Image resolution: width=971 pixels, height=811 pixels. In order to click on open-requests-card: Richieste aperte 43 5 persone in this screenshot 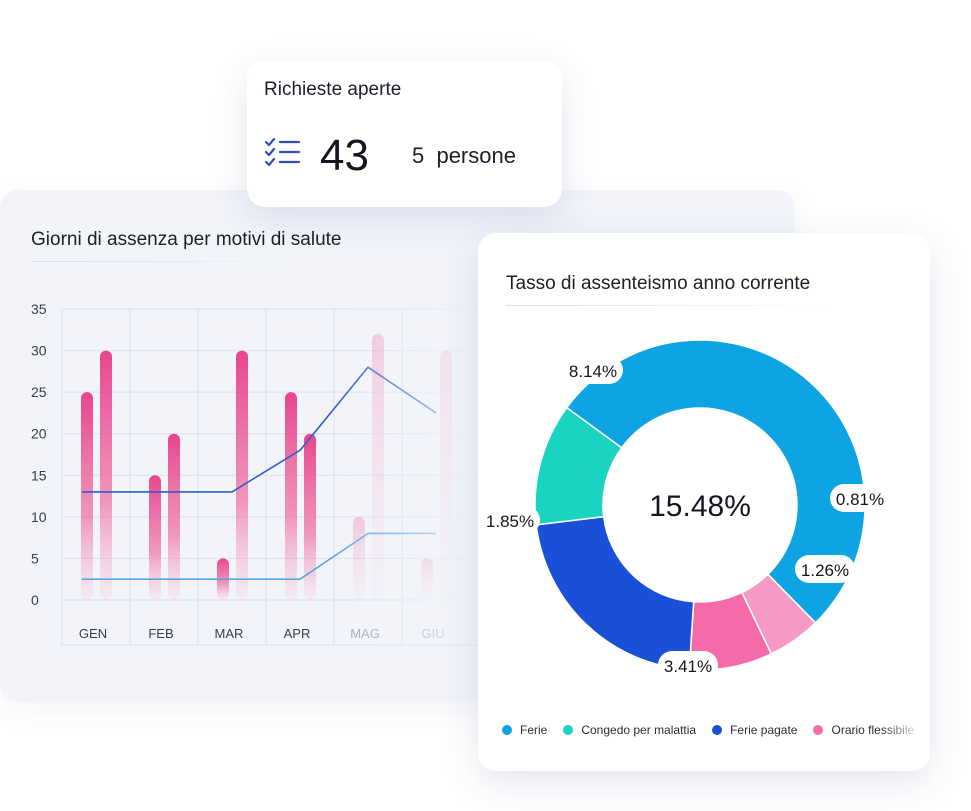, I will do `click(404, 134)`.